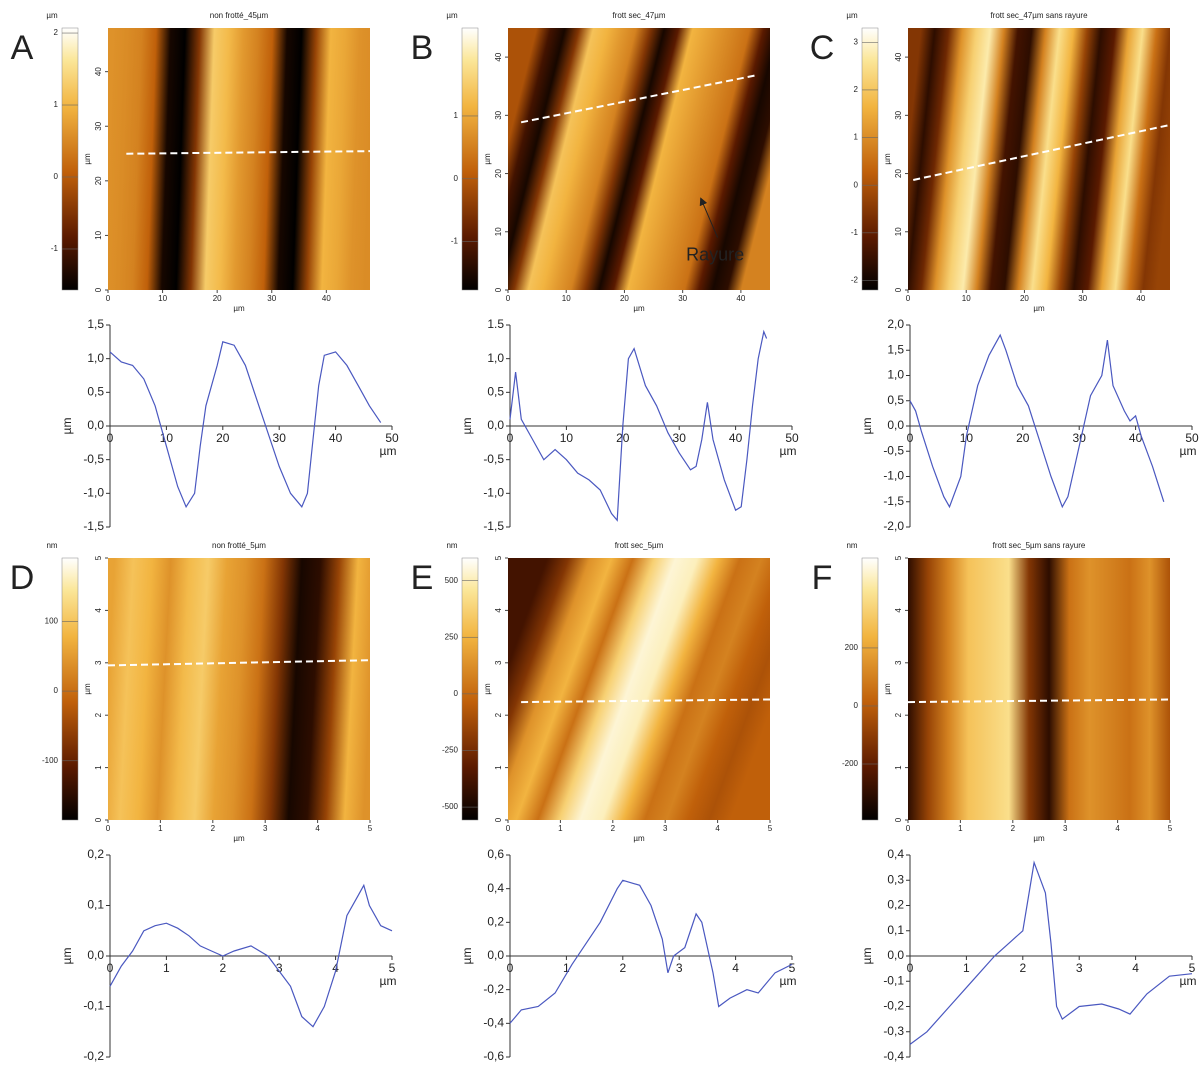 The width and height of the screenshot is (1200, 1073). I want to click on y-tick-label: -0,2, so click(893, 1006).